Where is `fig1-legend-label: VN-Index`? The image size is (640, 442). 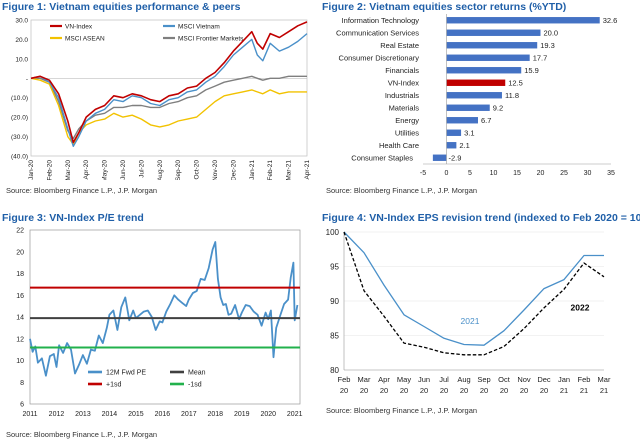 fig1-legend-label: VN-Index is located at coordinates (79, 27).